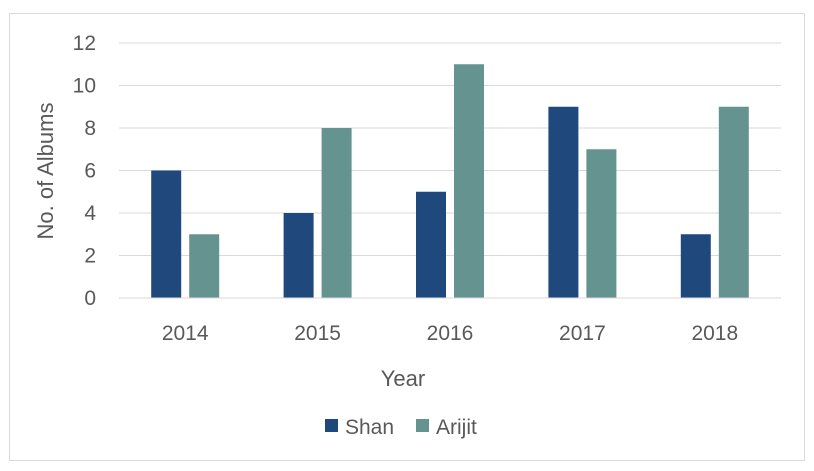  Describe the element at coordinates (601, 223) in the screenshot. I see `bar-arijit-2017` at that location.